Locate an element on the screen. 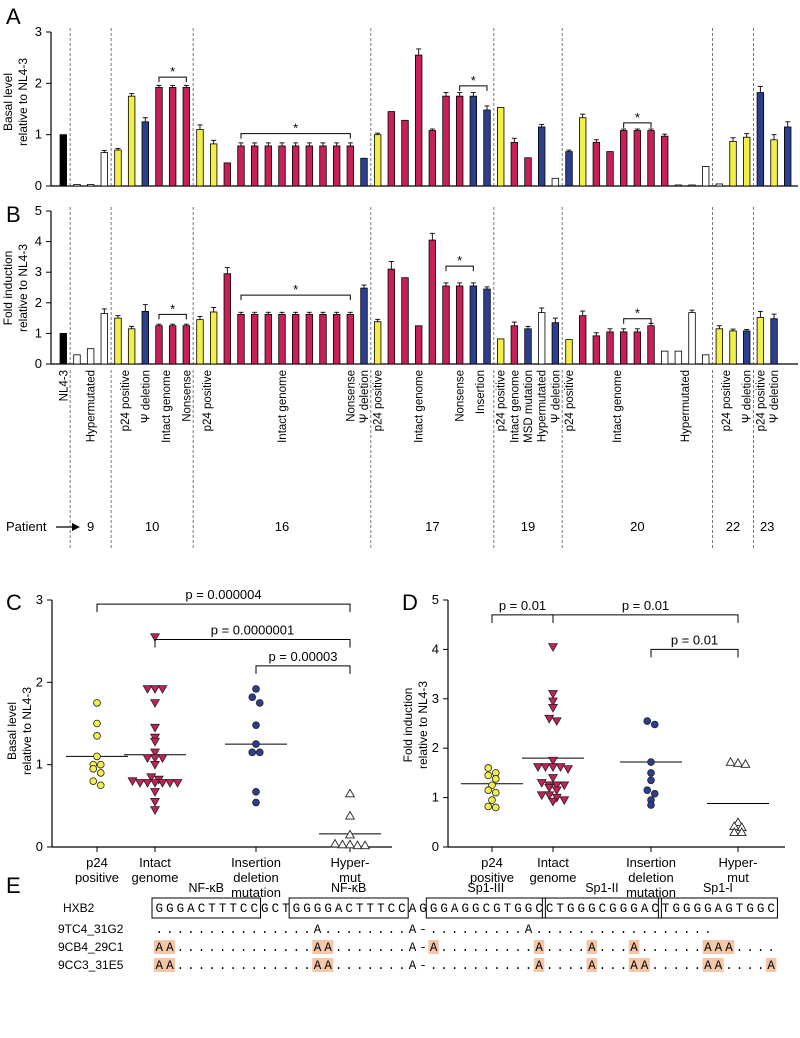 The image size is (800, 1038). x-tick-label: Hyper- is located at coordinates (349, 862).